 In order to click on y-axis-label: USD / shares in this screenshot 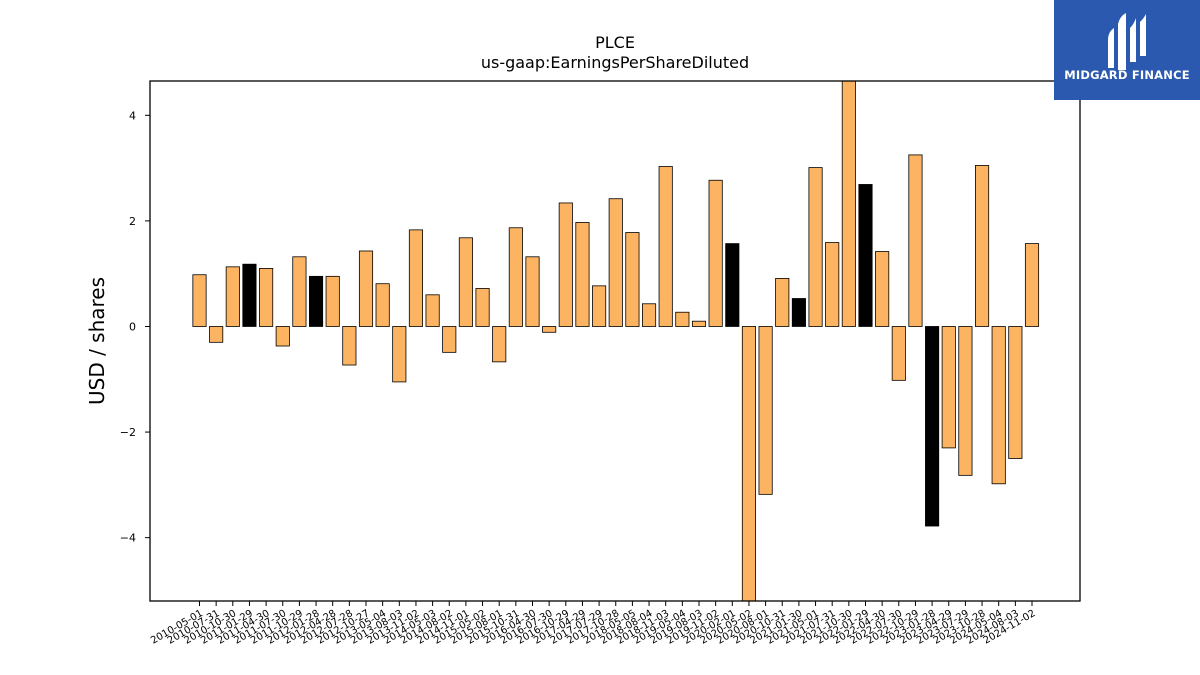, I will do `click(97, 341)`.